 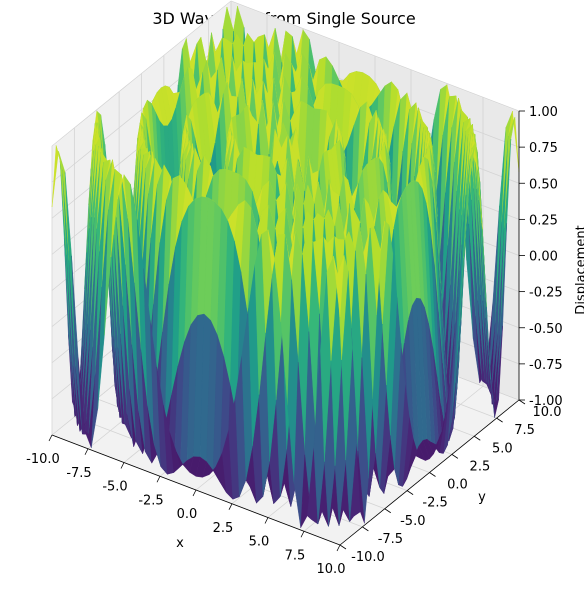 I want to click on y-tick-label: 10.0, so click(x=547, y=412).